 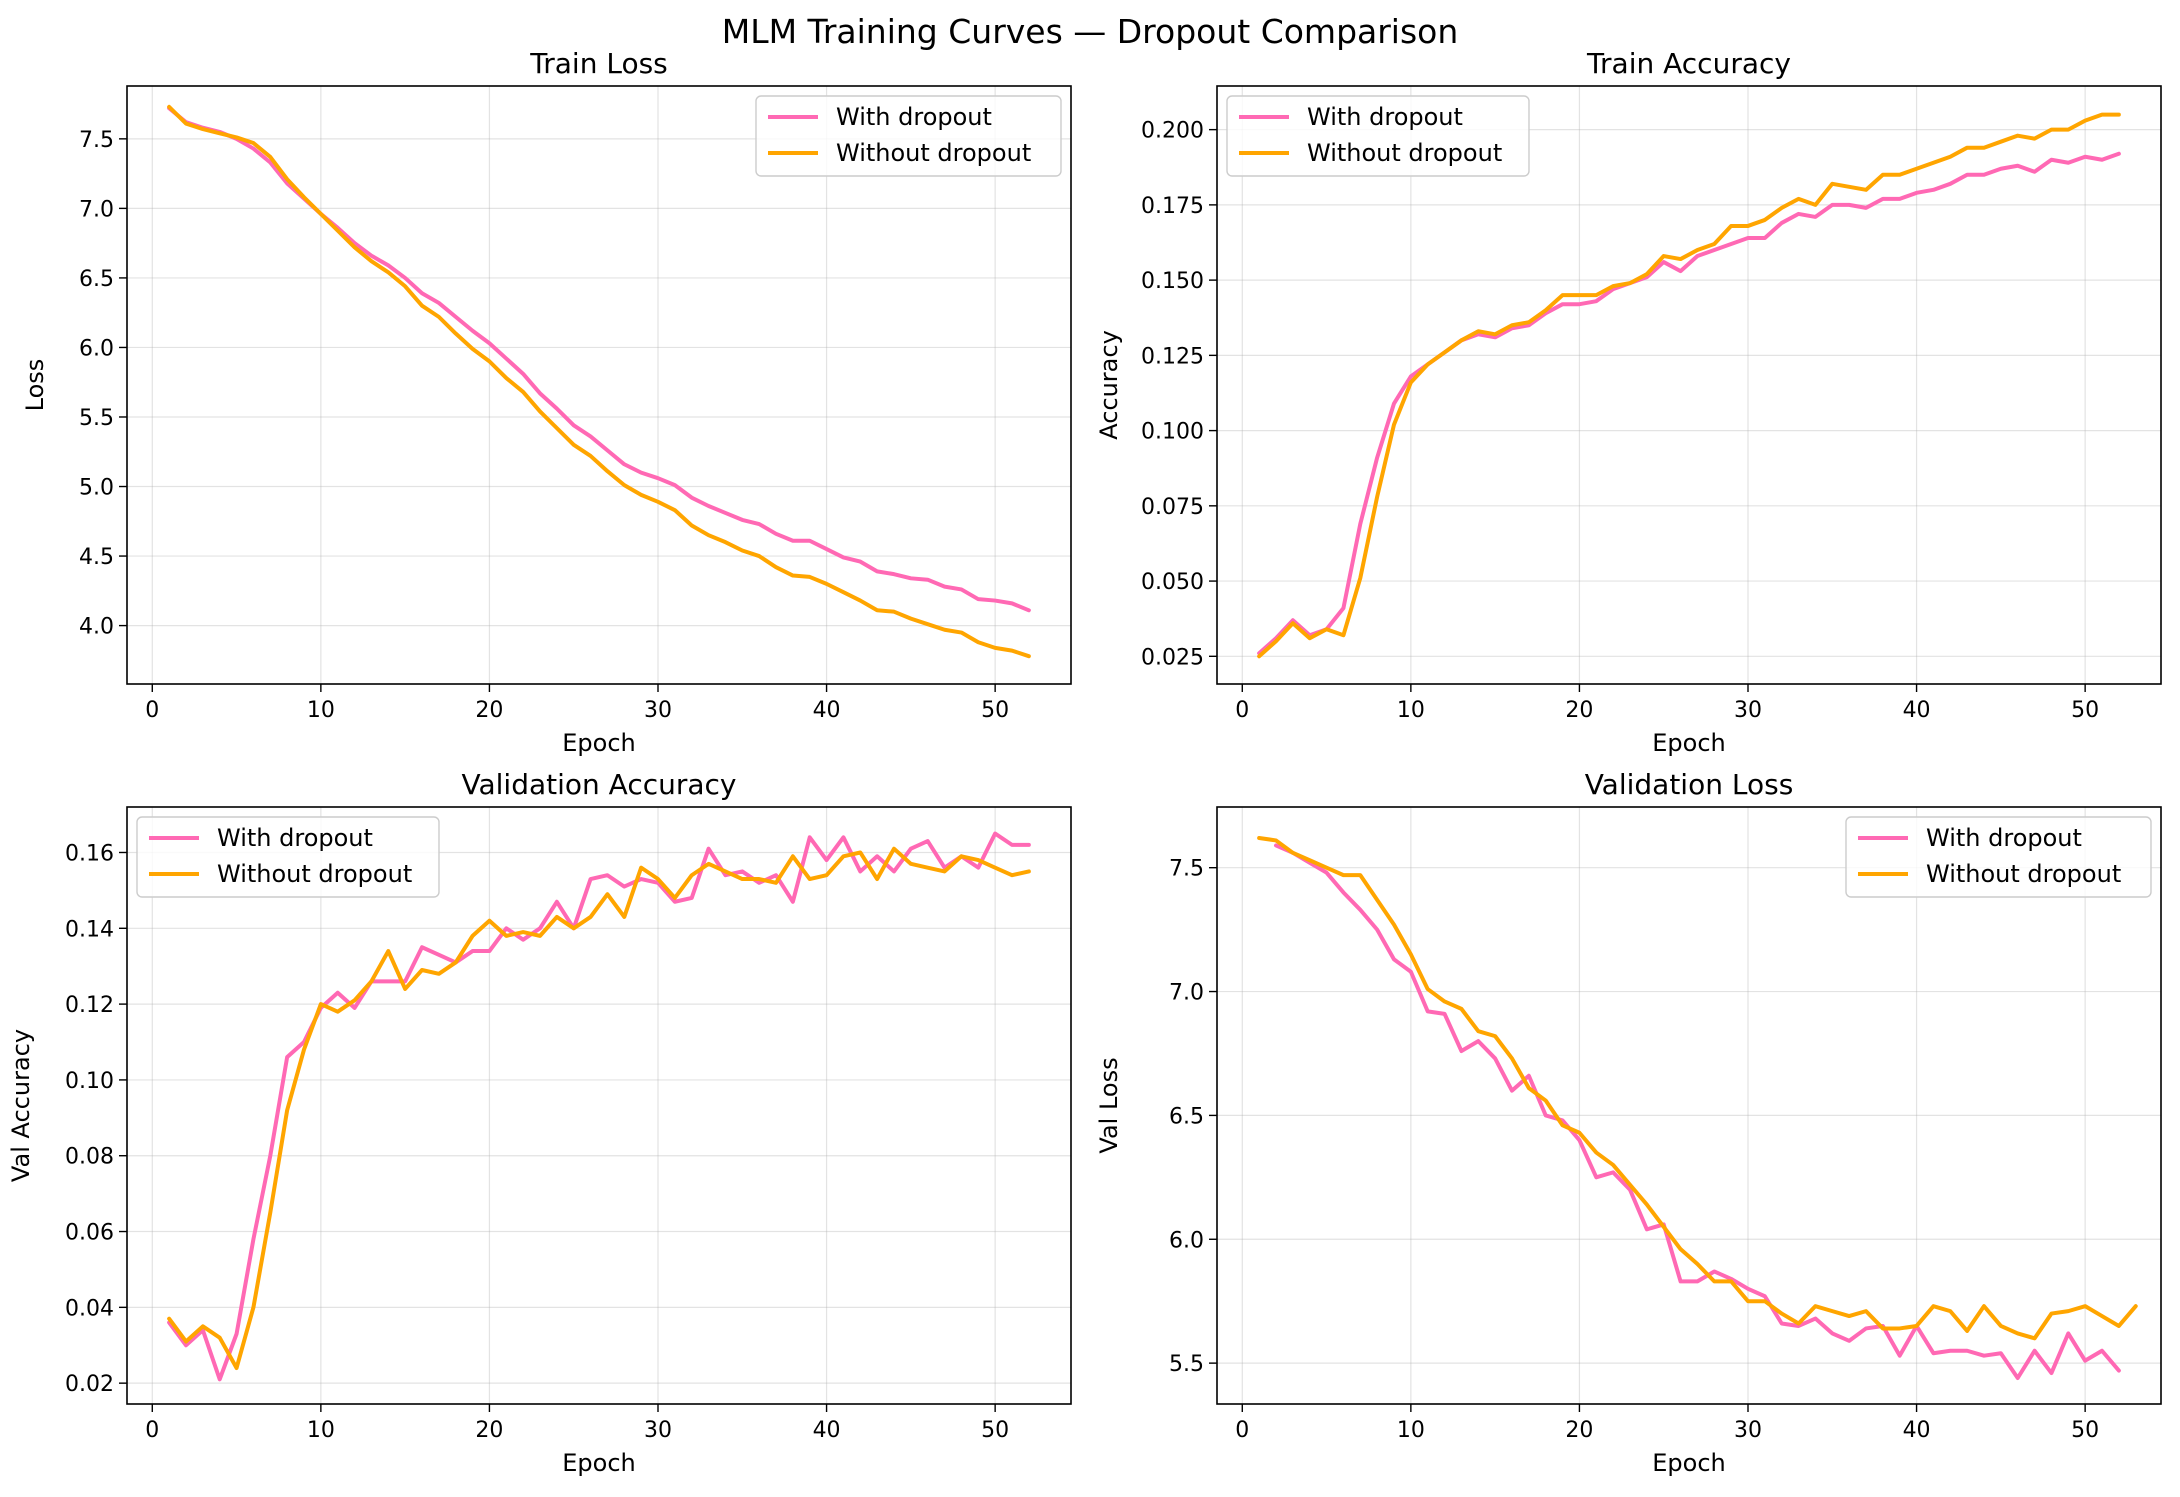 I want to click on subplot-title: Validation Loss, so click(x=1689, y=784).